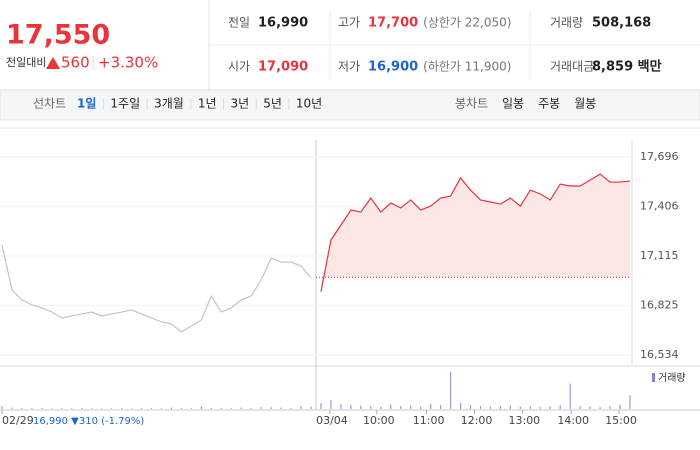 This screenshot has width=700, height=450. What do you see at coordinates (128, 63) in the screenshot?
I see `change-pct: +3.30%` at bounding box center [128, 63].